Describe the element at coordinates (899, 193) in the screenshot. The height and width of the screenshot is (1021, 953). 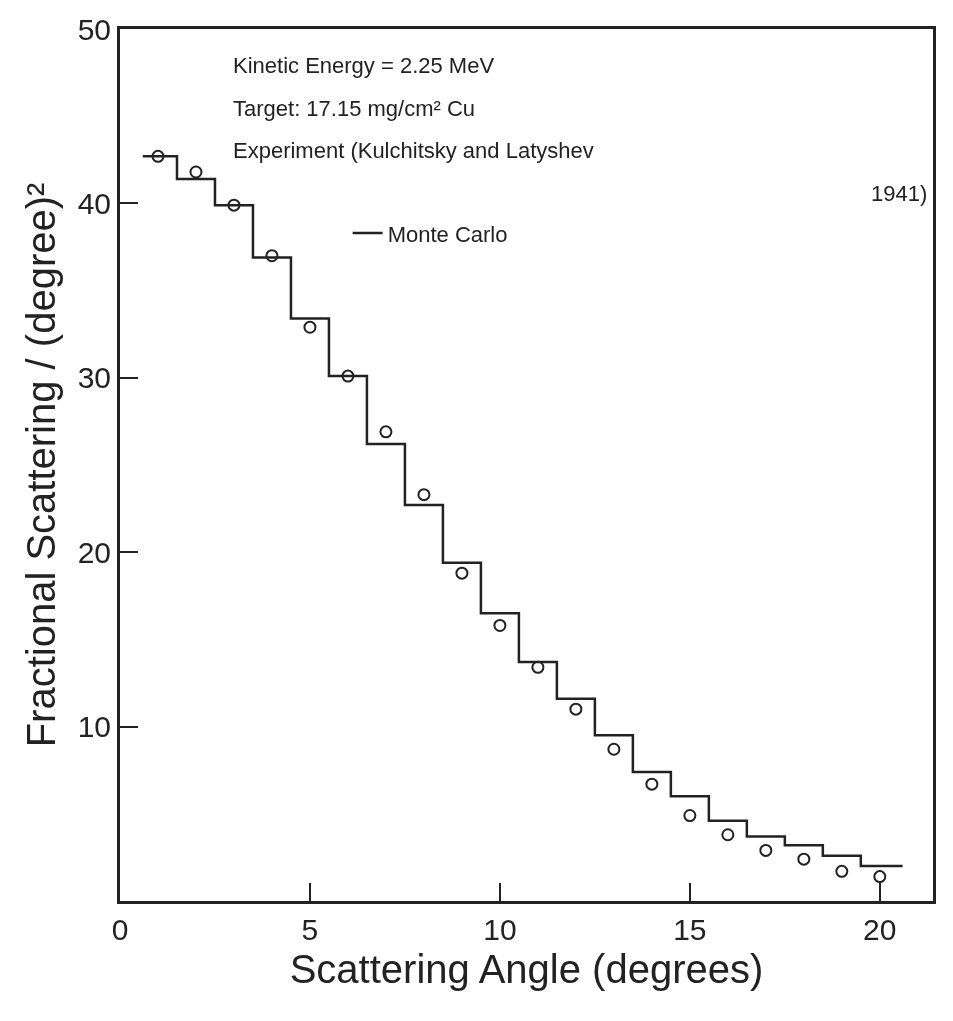
I see `annotation: 1941)` at that location.